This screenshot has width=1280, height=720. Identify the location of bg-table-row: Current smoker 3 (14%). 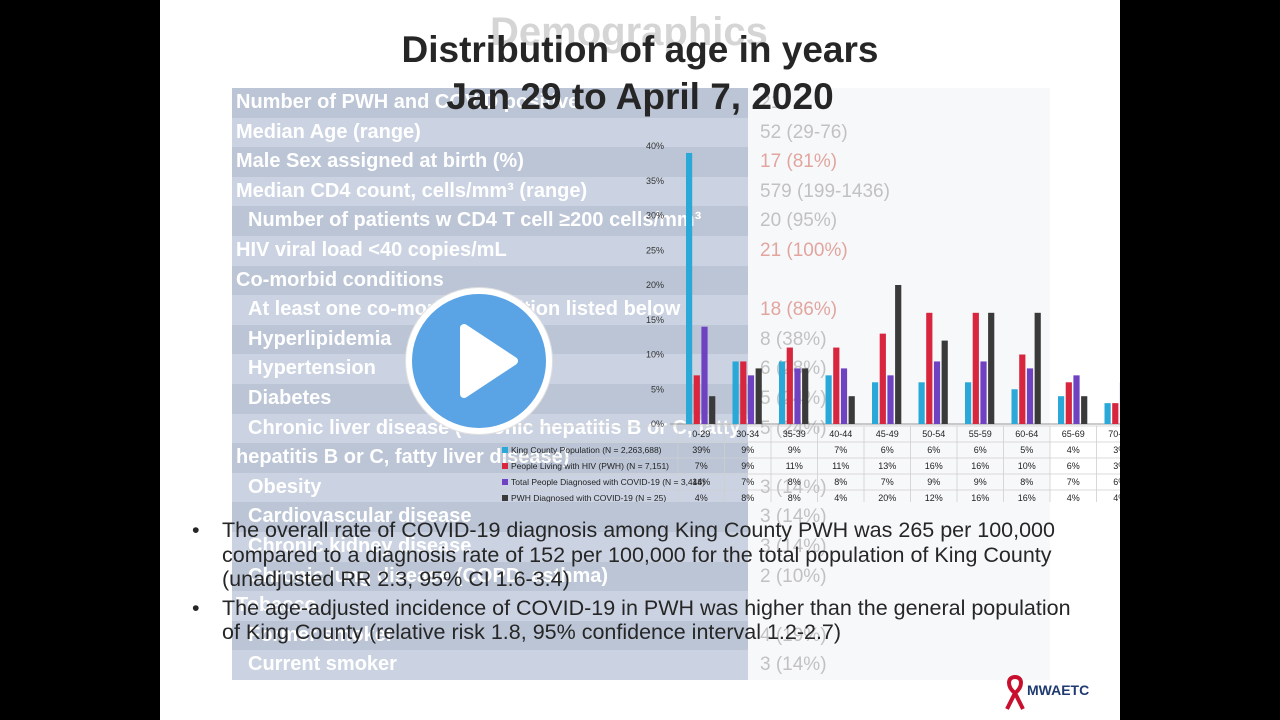
(641, 665).